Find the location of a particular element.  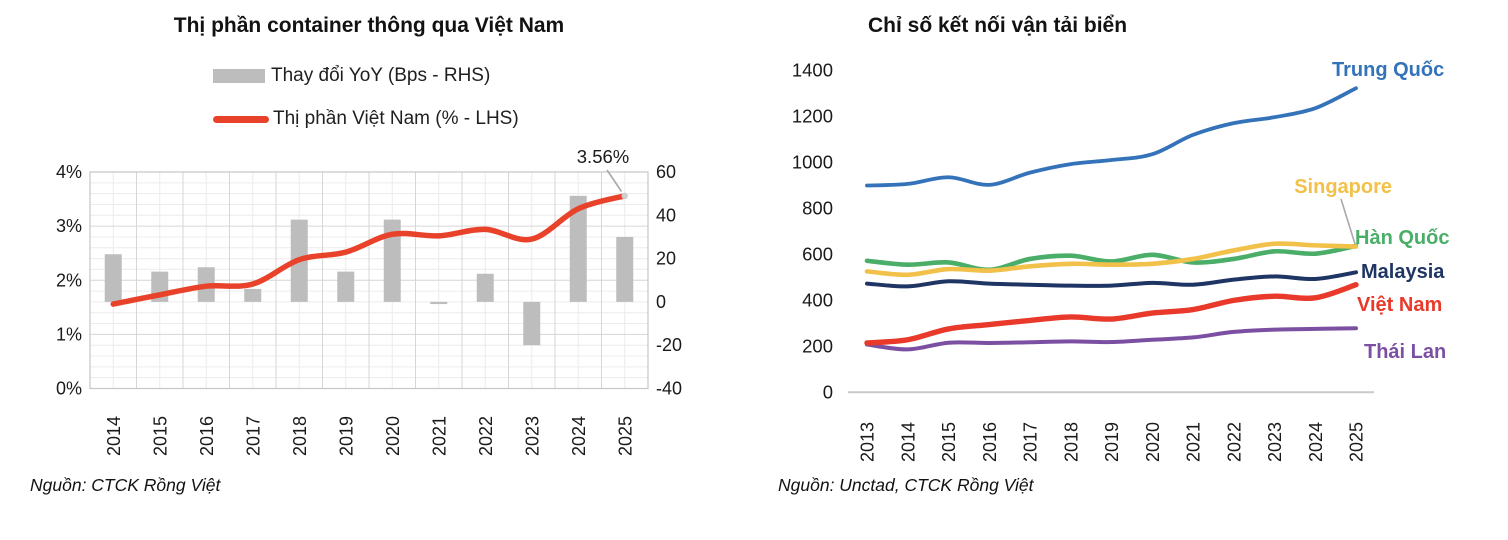

series-label-trung-quoc: Trung Quốc is located at coordinates (1388, 70).